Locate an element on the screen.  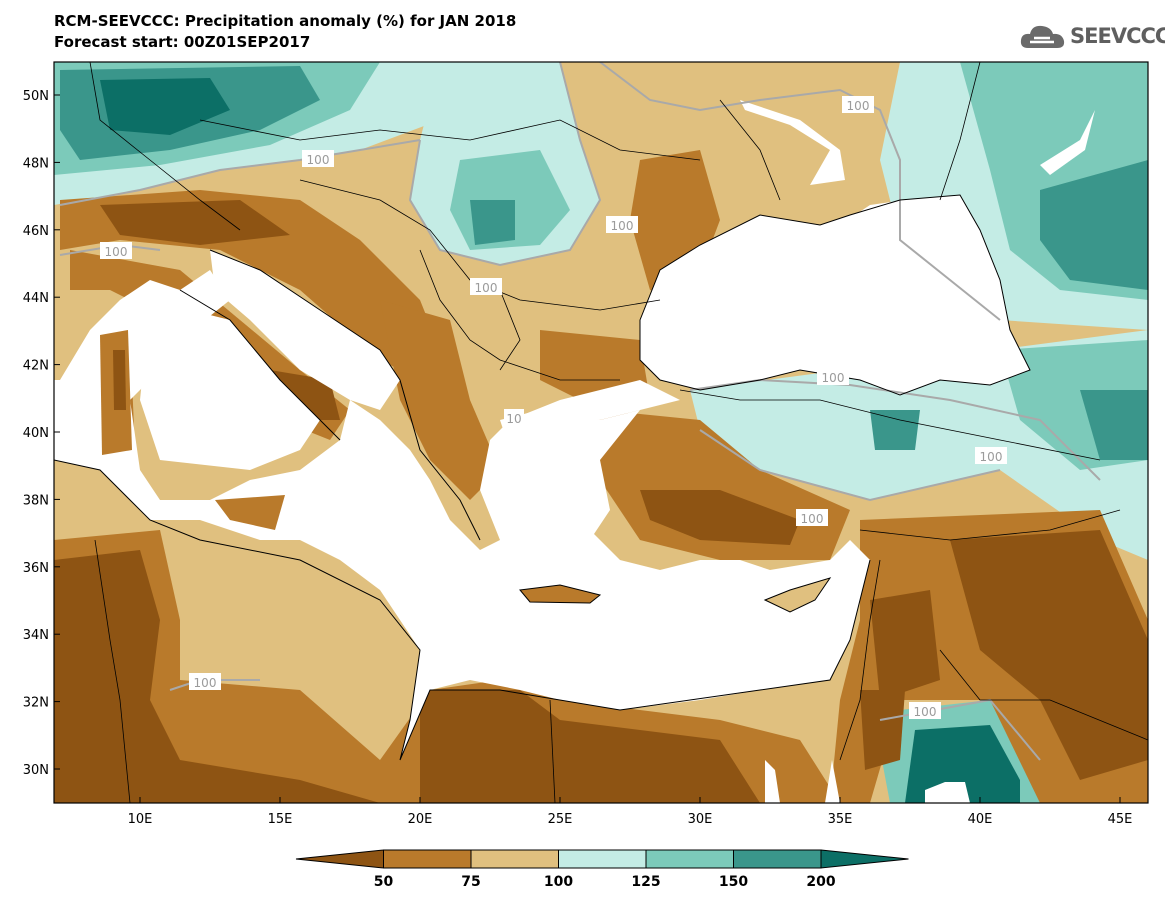
seevccc-logo: SEEVCCC is located at coordinates (1091, 38).